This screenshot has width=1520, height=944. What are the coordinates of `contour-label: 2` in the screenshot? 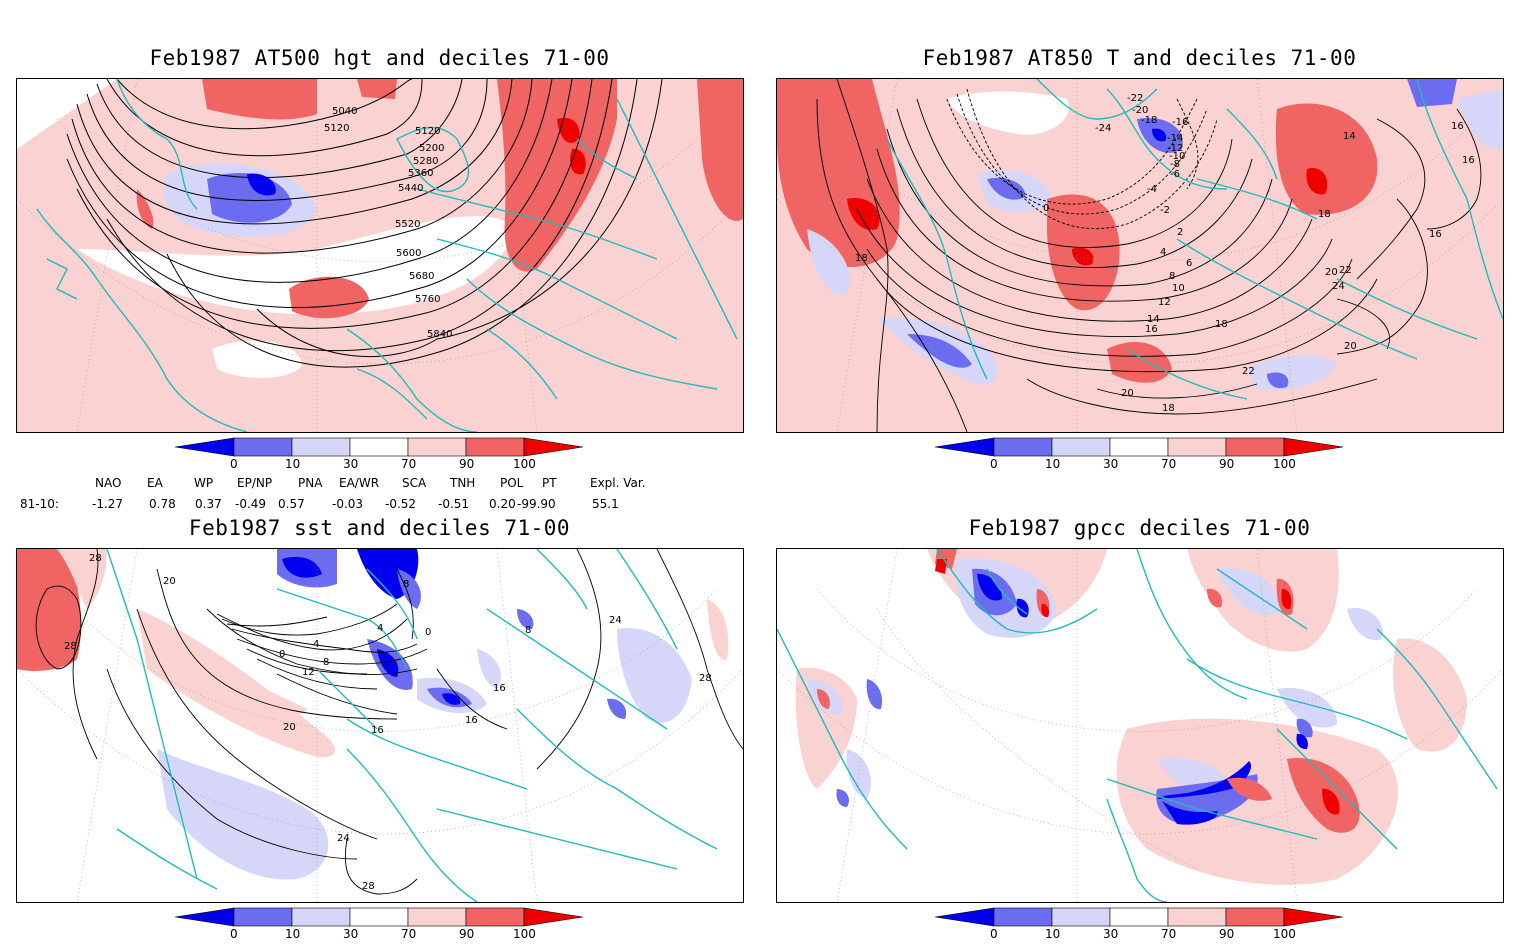 It's located at (1180, 232).